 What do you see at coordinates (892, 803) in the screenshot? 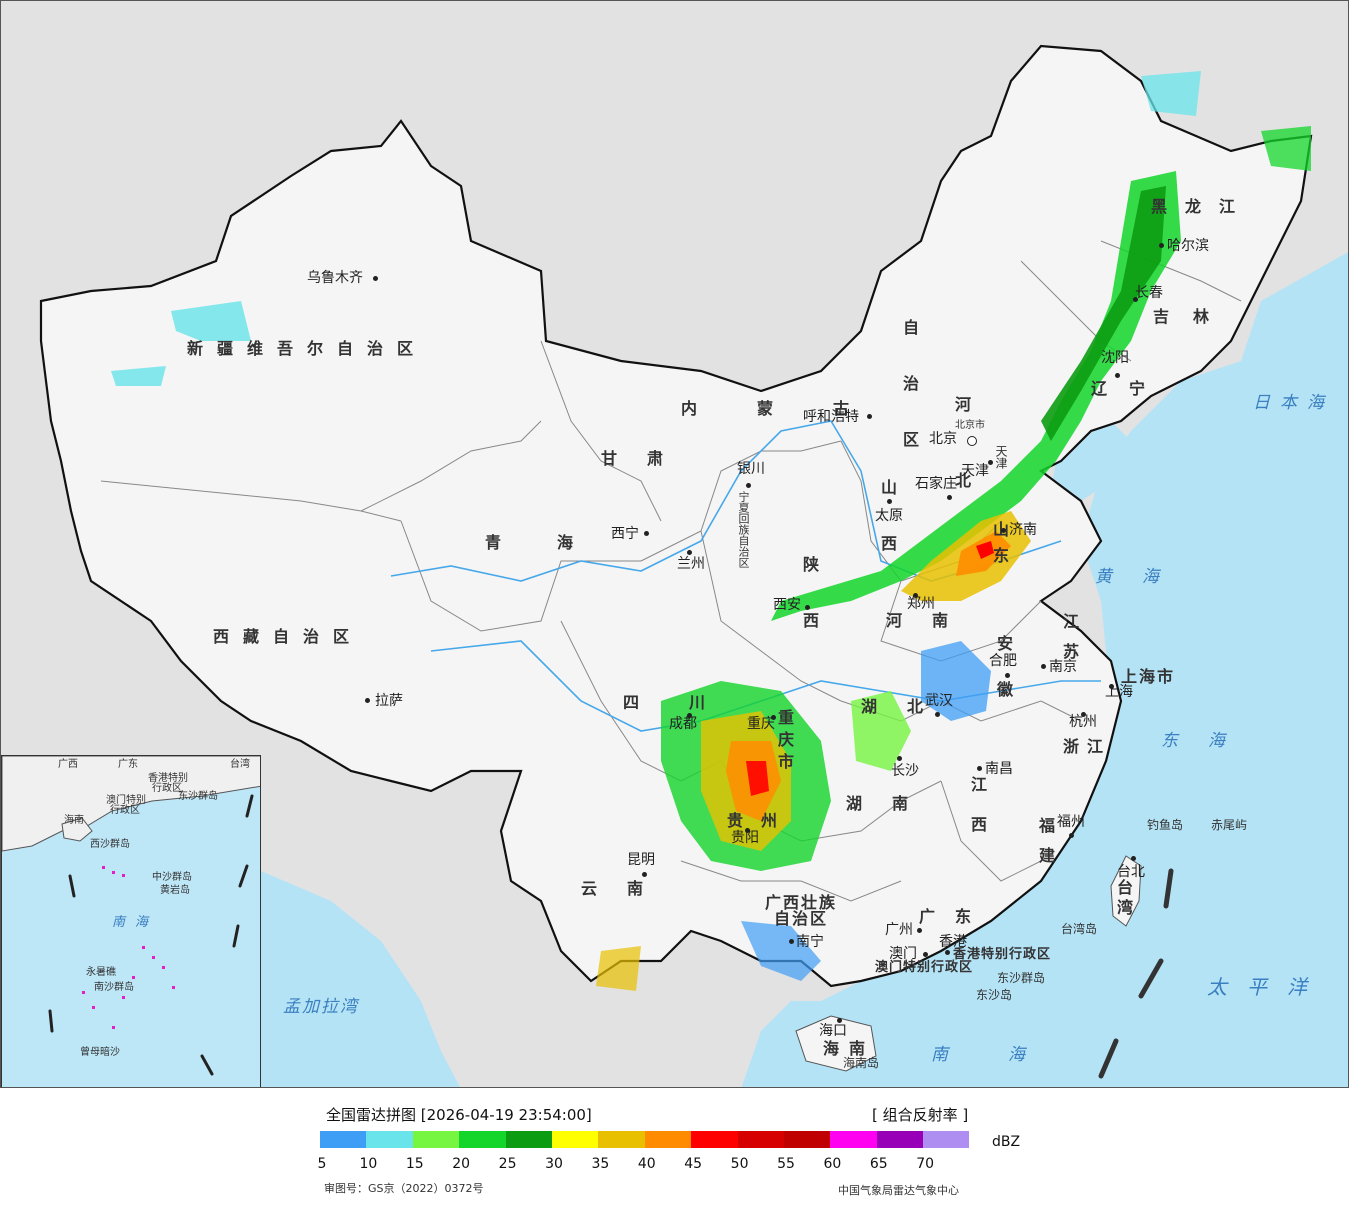
I see `region-label-hunan: 湖南` at bounding box center [892, 803].